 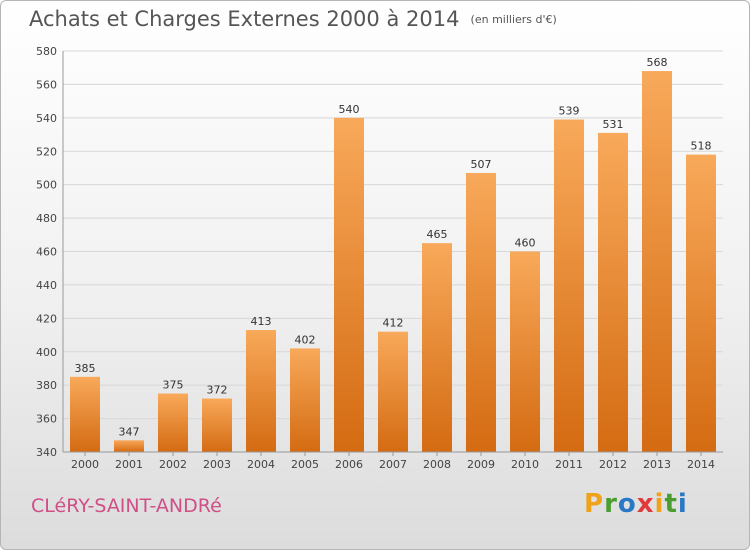 What do you see at coordinates (437, 464) in the screenshot?
I see `x-tick-label: 2008` at bounding box center [437, 464].